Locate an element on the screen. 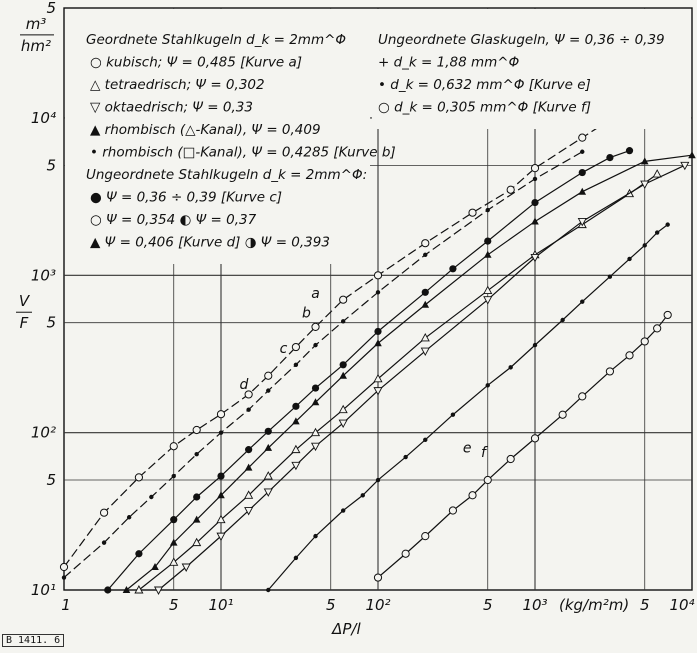 This screenshot has width=697, height=653. legend-right-line: Ungeordnete Glaskugeln, Ψ = 0,36 ÷ 0,39 is located at coordinates (521, 40).